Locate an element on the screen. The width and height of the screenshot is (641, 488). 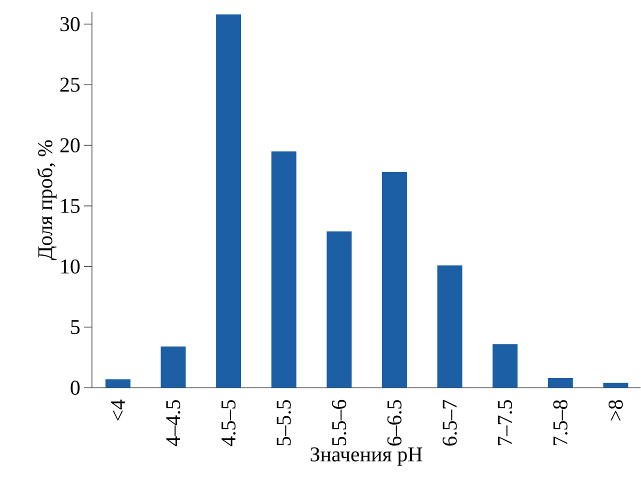
y-tick-label: 15 is located at coordinates (70, 206).